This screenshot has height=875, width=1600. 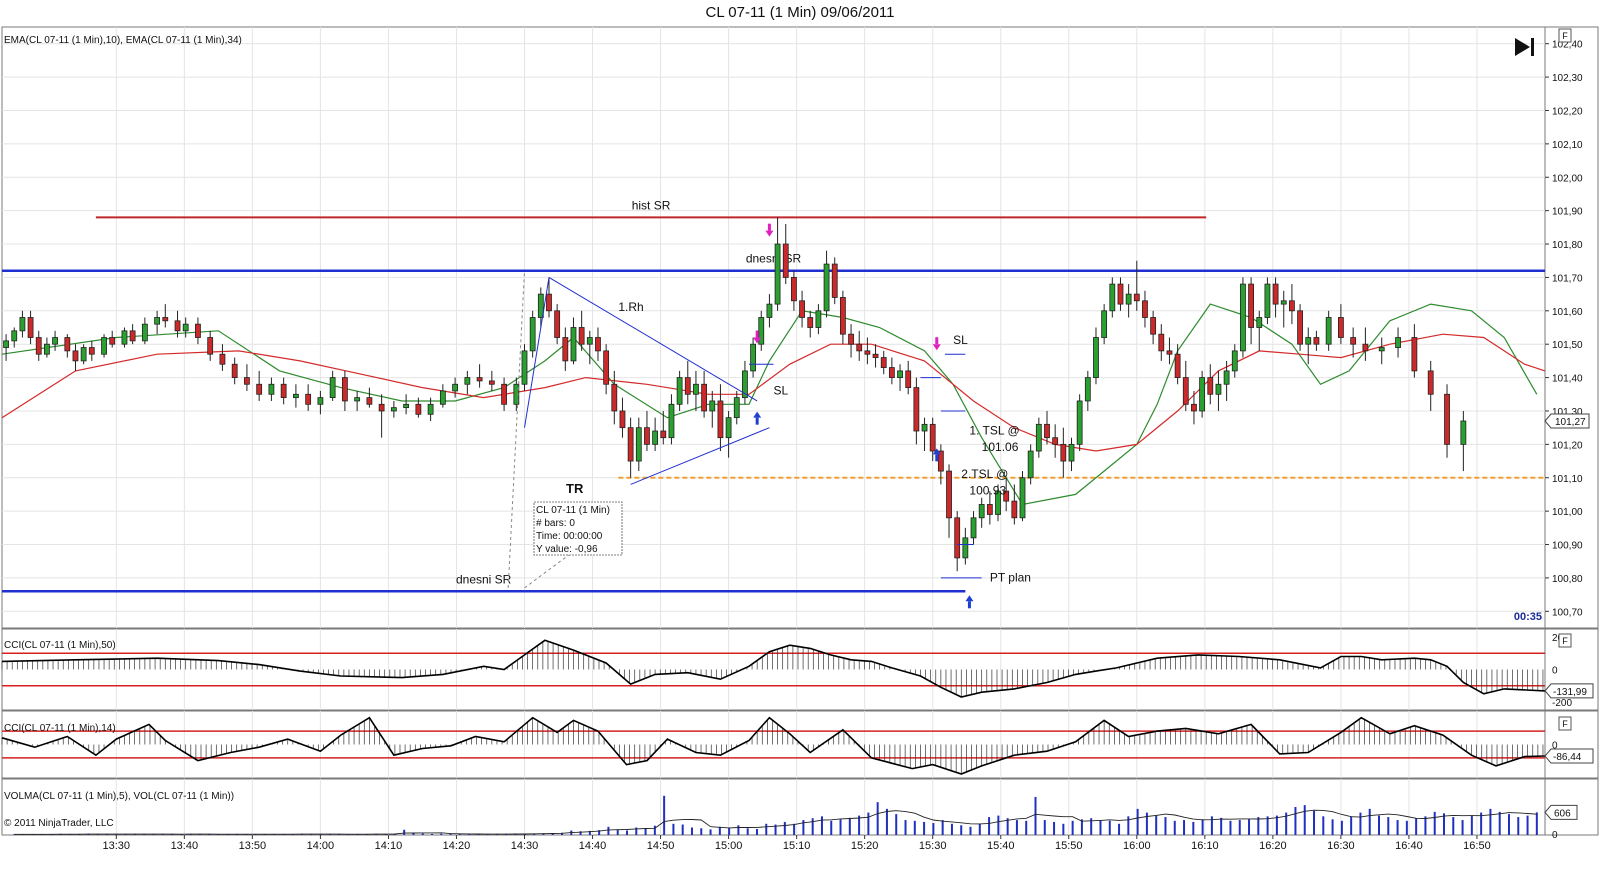 I want to click on price-panel-toolbar-button: F, so click(x=1565, y=35).